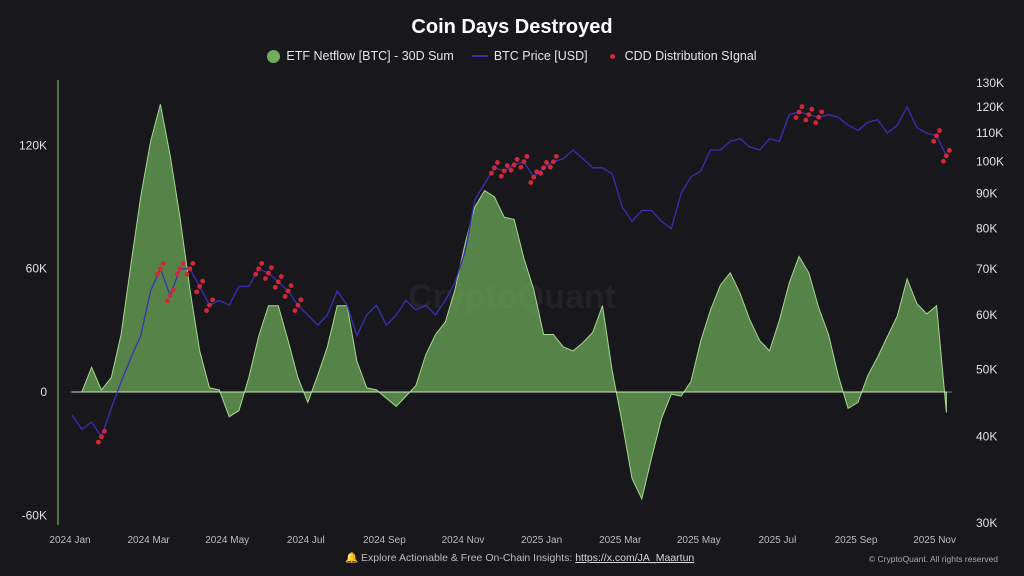 This screenshot has width=1024, height=576. What do you see at coordinates (986, 523) in the screenshot?
I see `y-right-tick-label: 30K` at bounding box center [986, 523].